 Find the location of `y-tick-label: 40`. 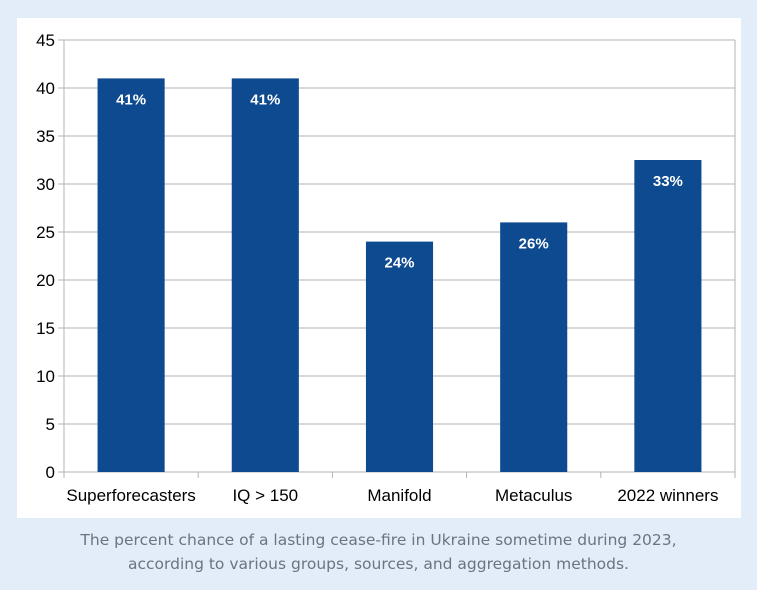

y-tick-label: 40 is located at coordinates (45, 88).